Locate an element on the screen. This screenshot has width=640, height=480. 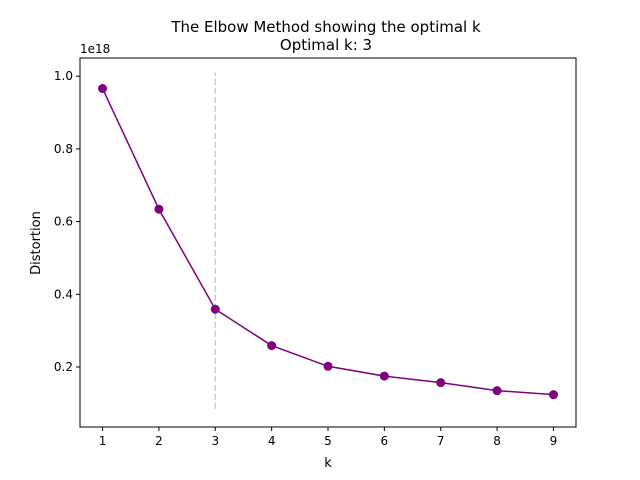
data-point-k2 is located at coordinates (159, 209).